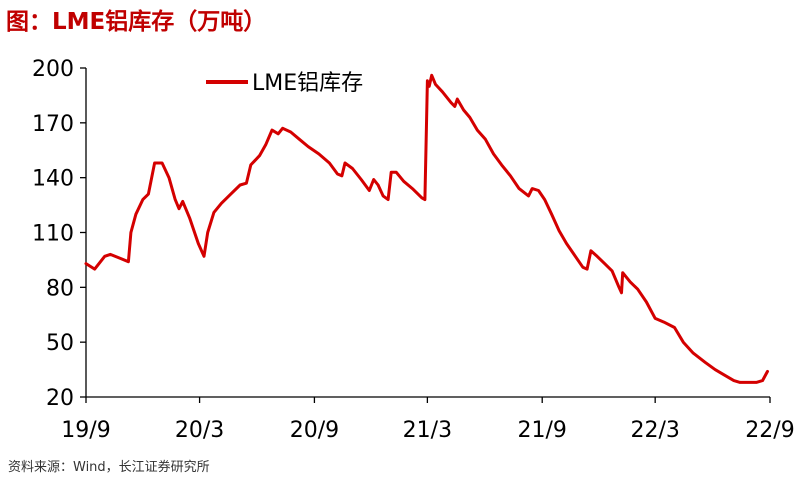  What do you see at coordinates (53, 234) in the screenshot?
I see `y-tick-label: 110` at bounding box center [53, 234].